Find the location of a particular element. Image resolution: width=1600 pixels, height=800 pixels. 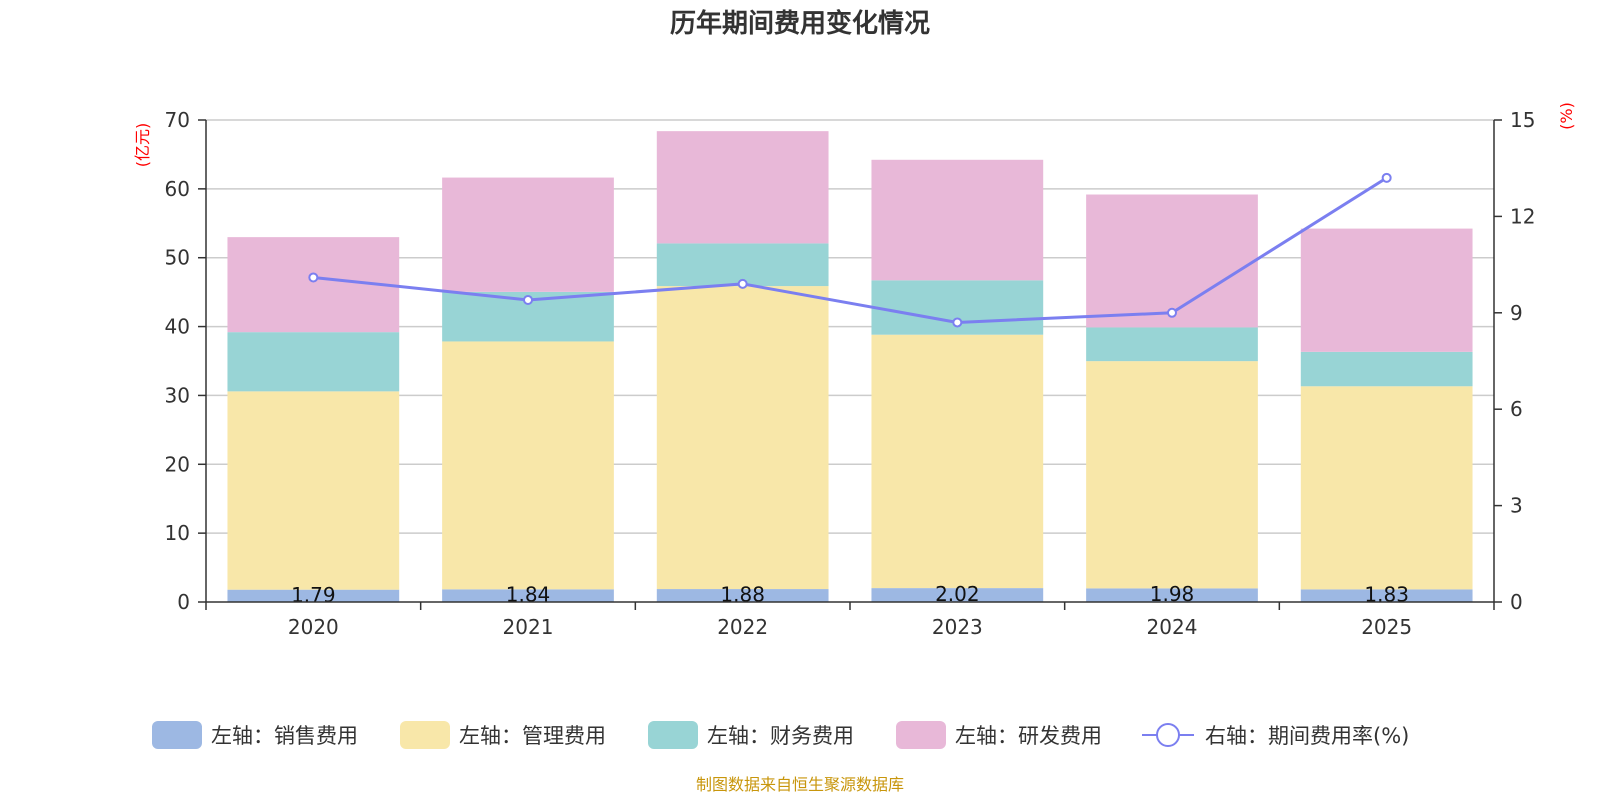

x-axis-tick-label: 2022 is located at coordinates (742, 627).